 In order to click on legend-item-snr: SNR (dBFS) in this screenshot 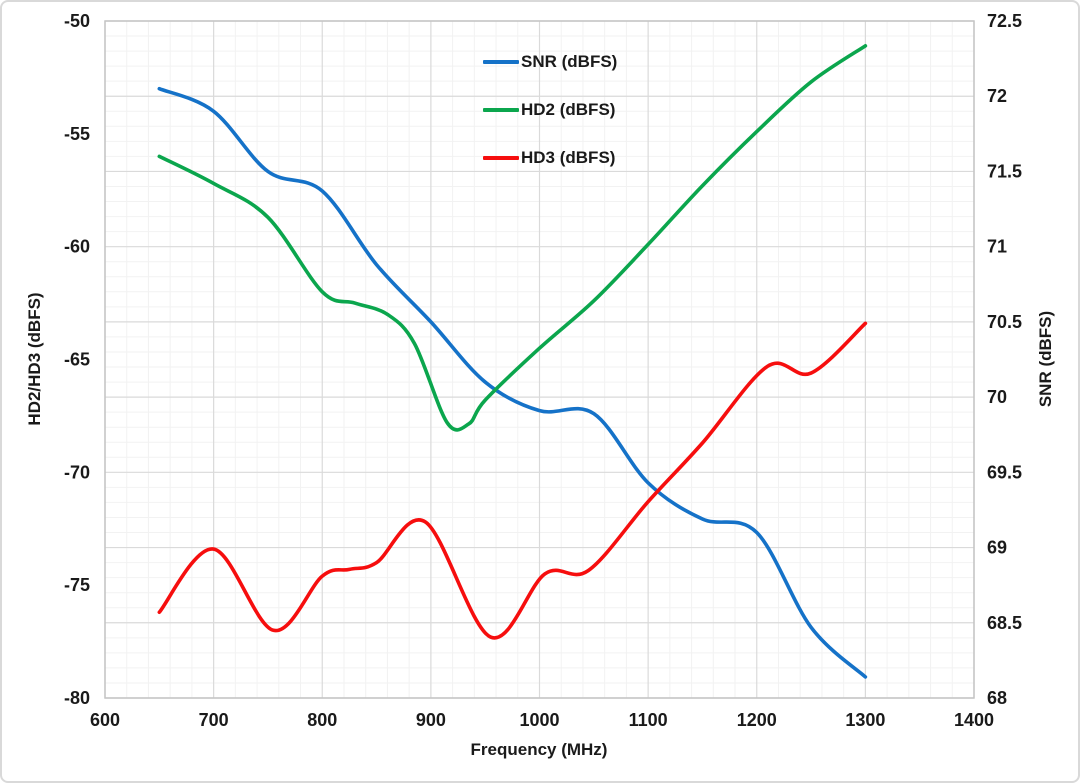, I will do `click(550, 62)`.